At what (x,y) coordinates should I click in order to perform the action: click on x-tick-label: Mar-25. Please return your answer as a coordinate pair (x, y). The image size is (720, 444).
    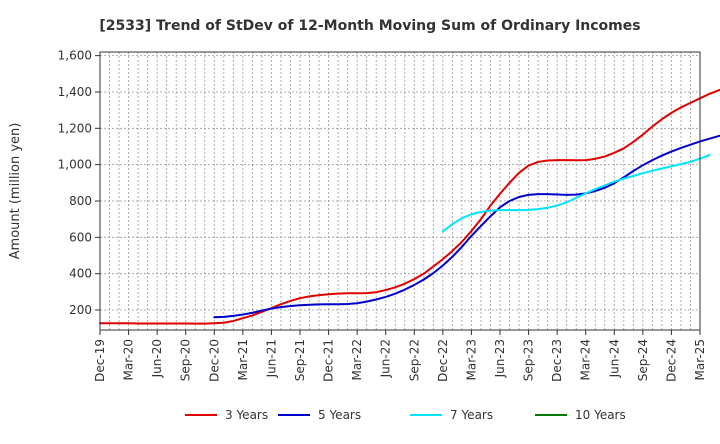
    Looking at the image, I should click on (700, 359).